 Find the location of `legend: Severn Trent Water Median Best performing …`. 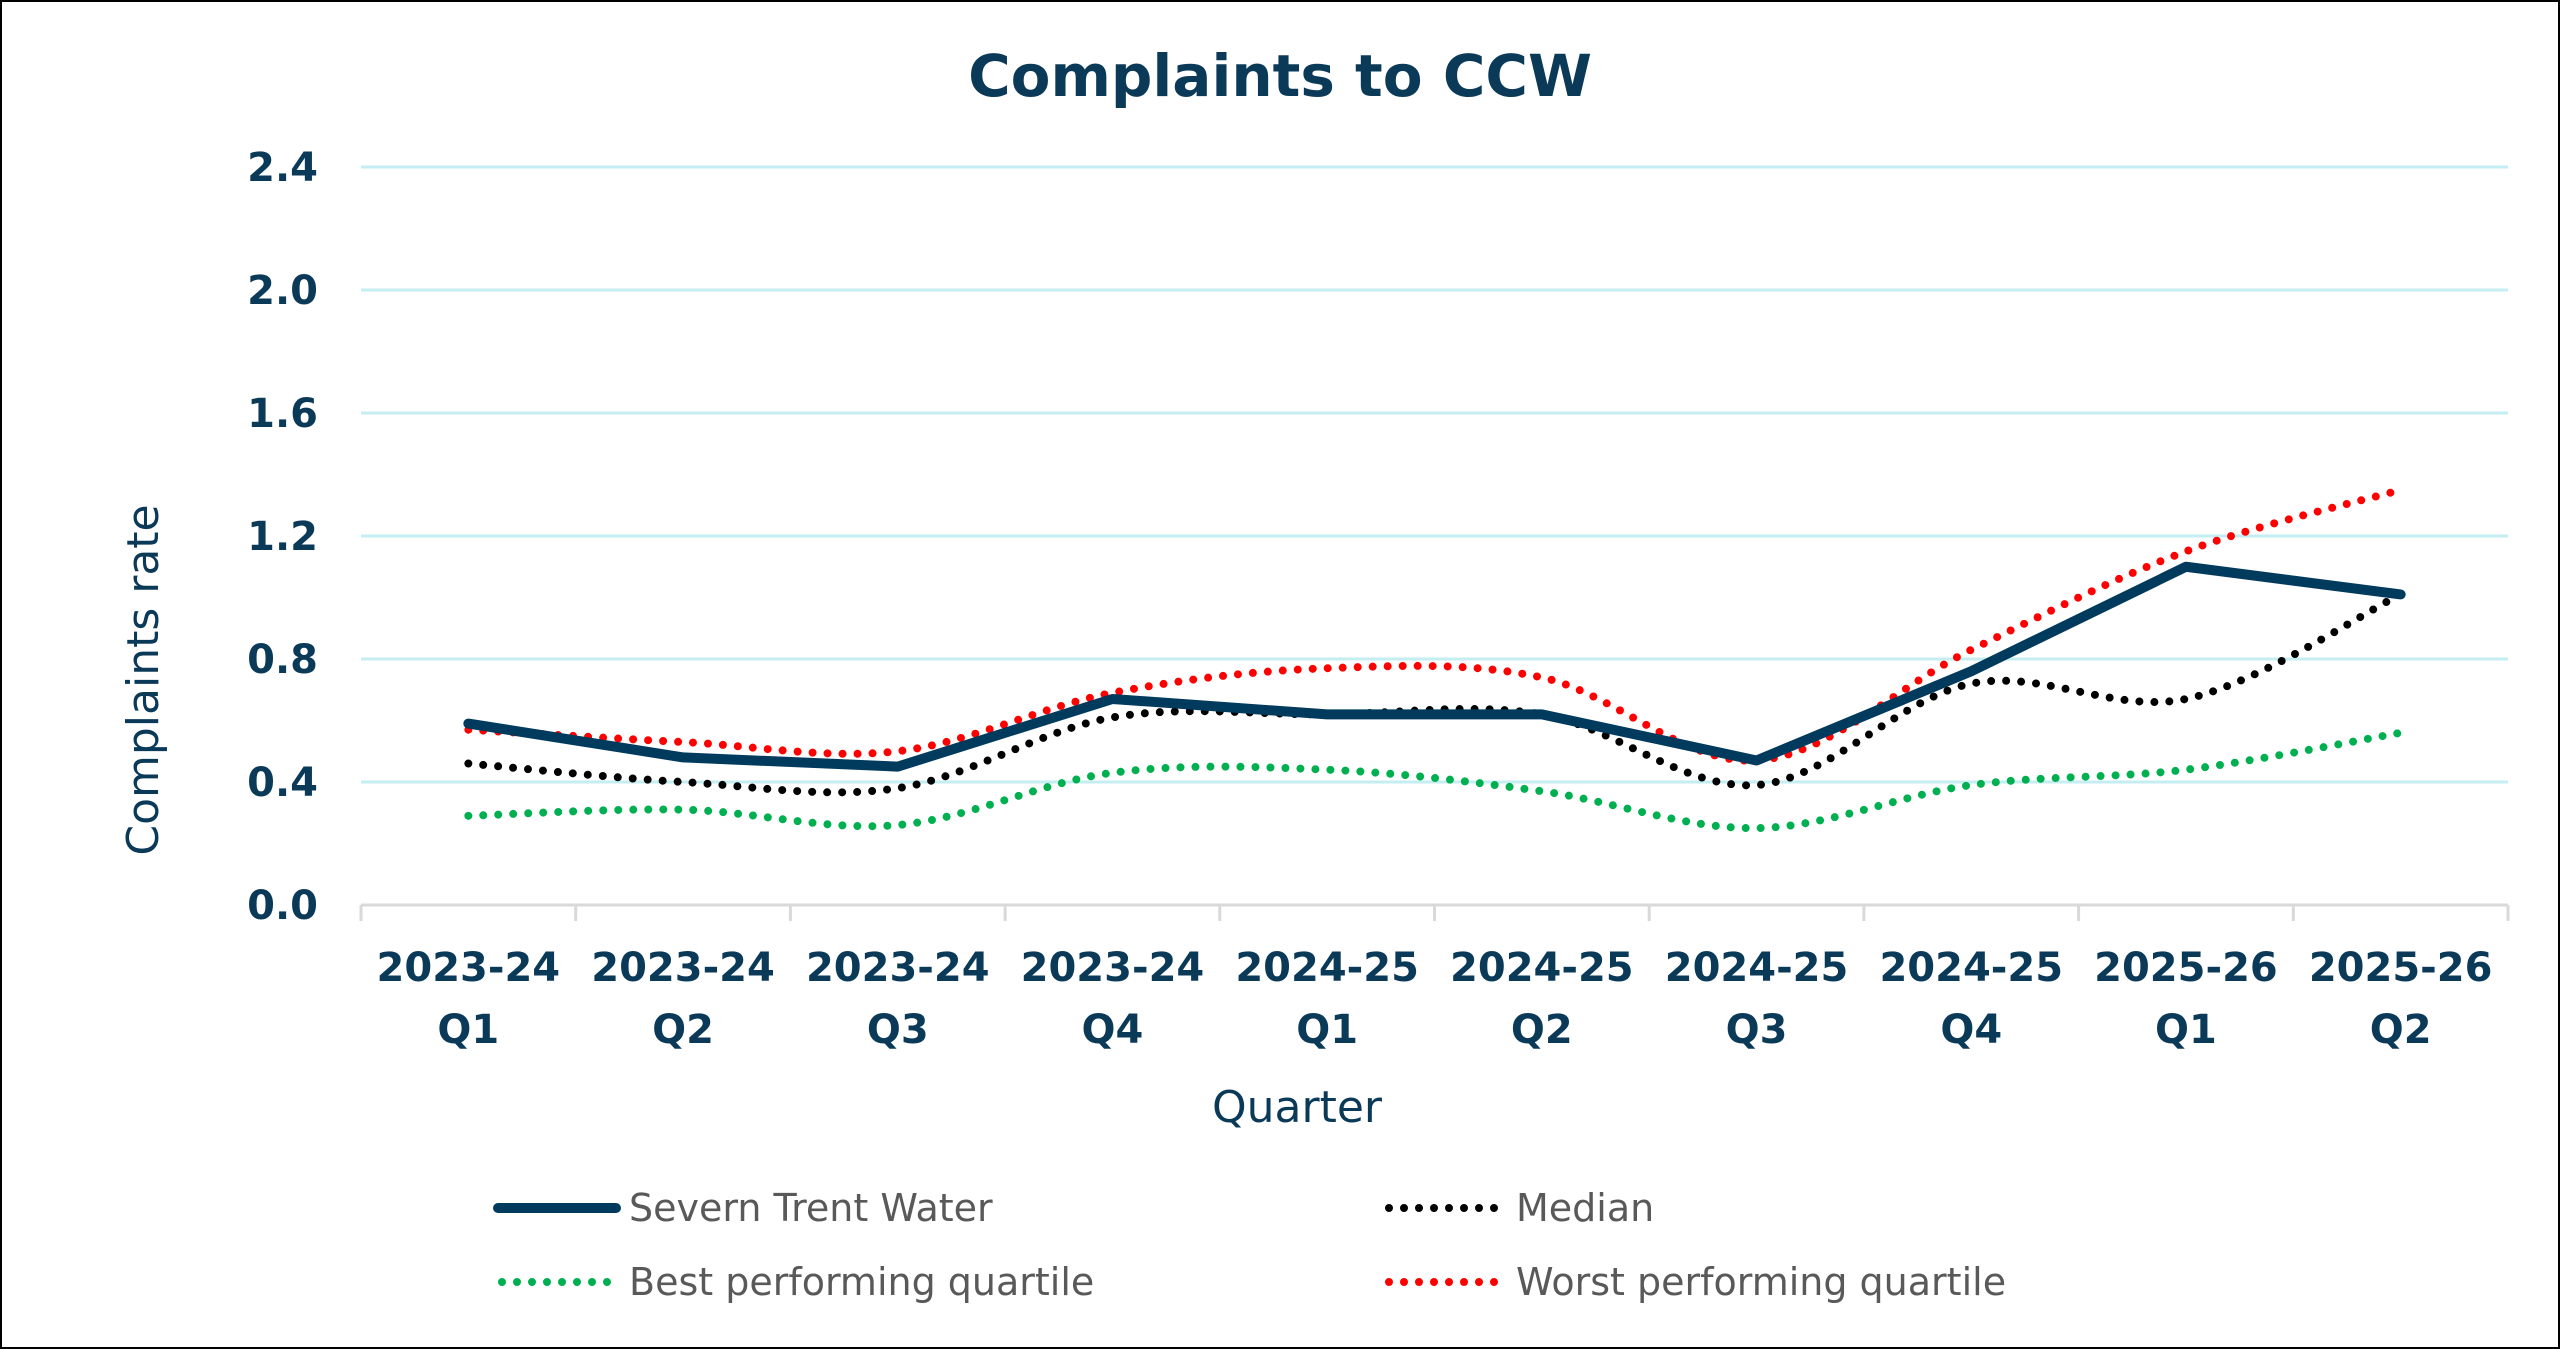

legend: Severn Trent Water Median Best performing … is located at coordinates (1249, 1245).